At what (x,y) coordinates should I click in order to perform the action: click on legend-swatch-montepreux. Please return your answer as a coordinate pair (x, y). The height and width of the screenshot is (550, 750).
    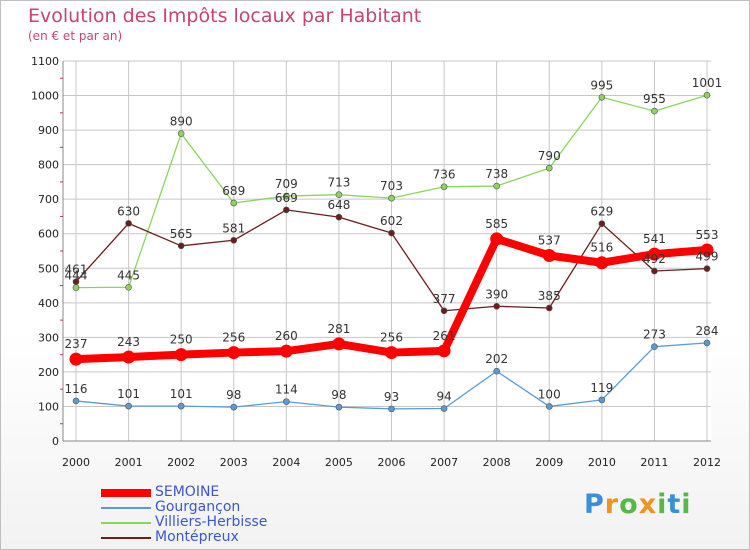
    Looking at the image, I should click on (126, 538).